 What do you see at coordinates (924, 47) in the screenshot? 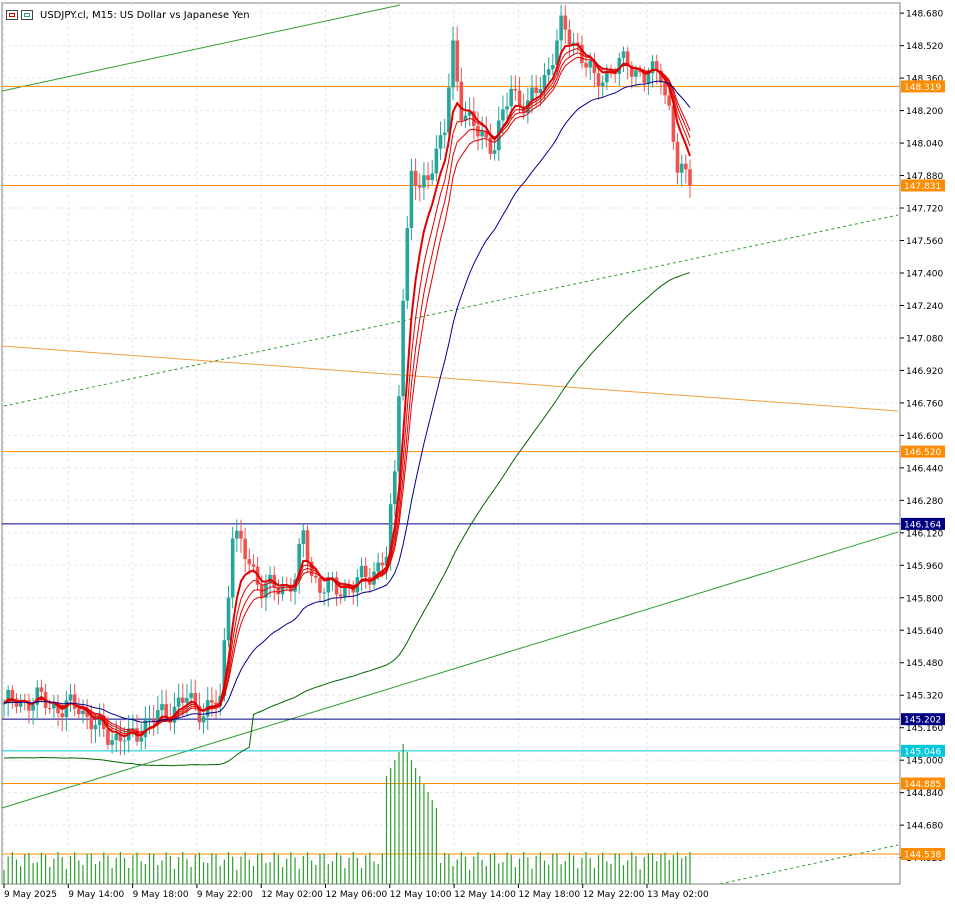
I see `y-tick-label: 148.520` at bounding box center [924, 47].